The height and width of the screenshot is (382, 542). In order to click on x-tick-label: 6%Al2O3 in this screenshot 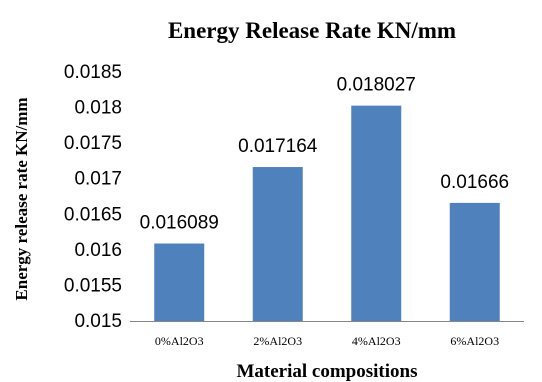, I will do `click(474, 341)`.